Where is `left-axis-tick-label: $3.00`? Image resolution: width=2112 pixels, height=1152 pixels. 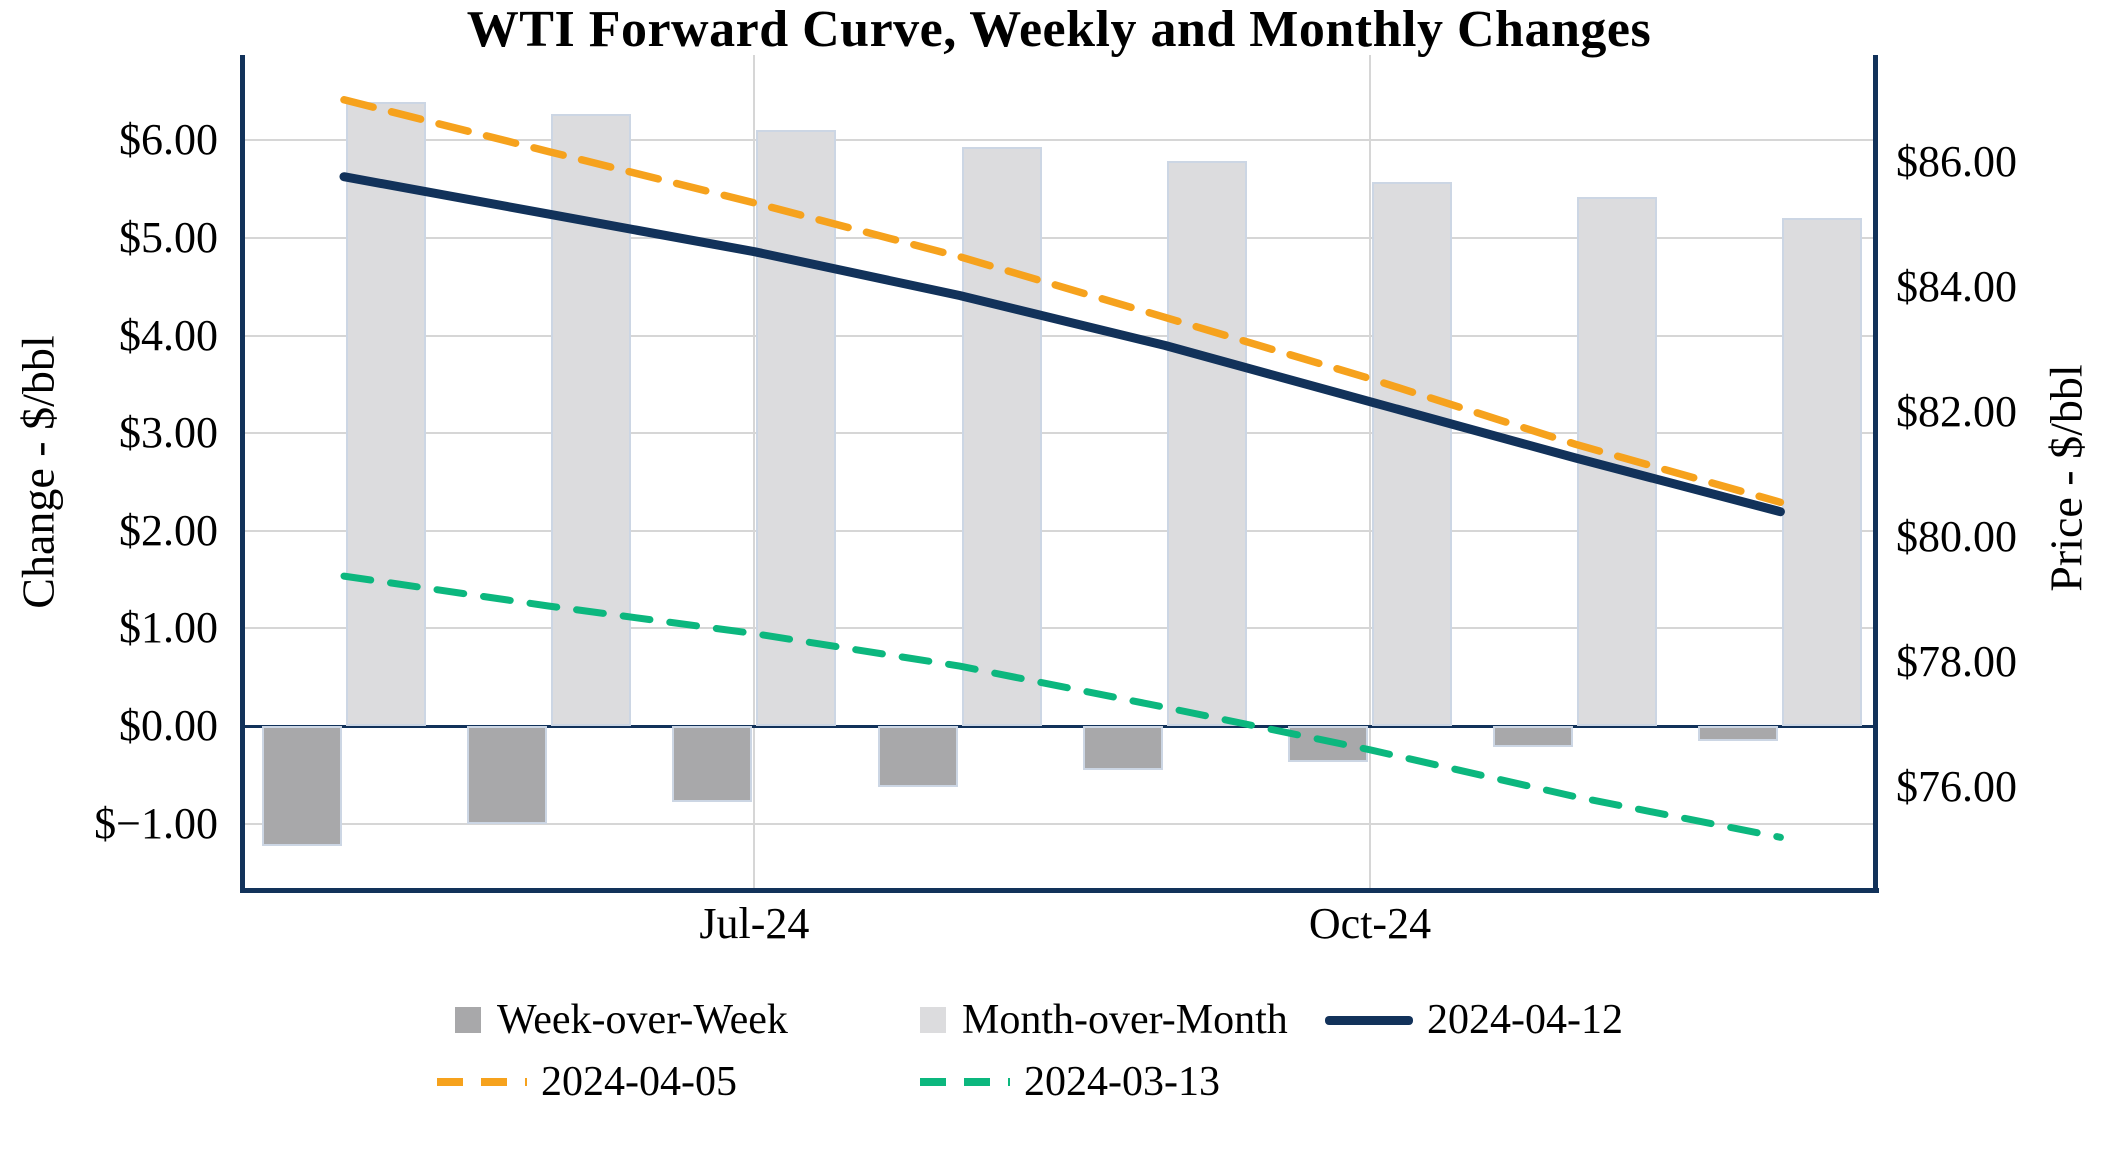 left-axis-tick-label: $3.00 is located at coordinates (168, 433).